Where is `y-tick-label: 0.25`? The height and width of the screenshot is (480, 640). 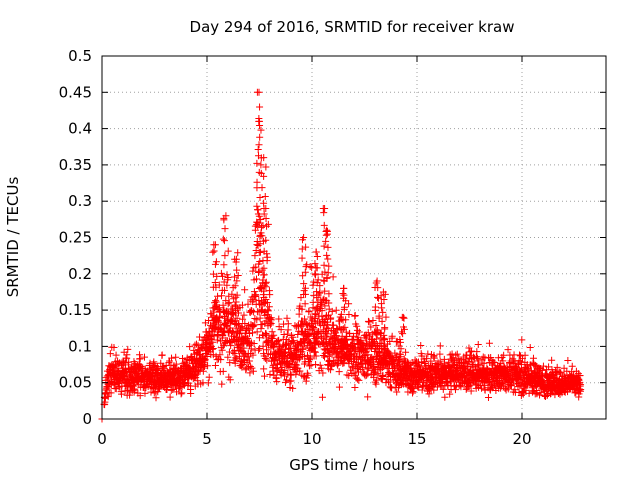
y-tick-label: 0.25 is located at coordinates (75, 238).